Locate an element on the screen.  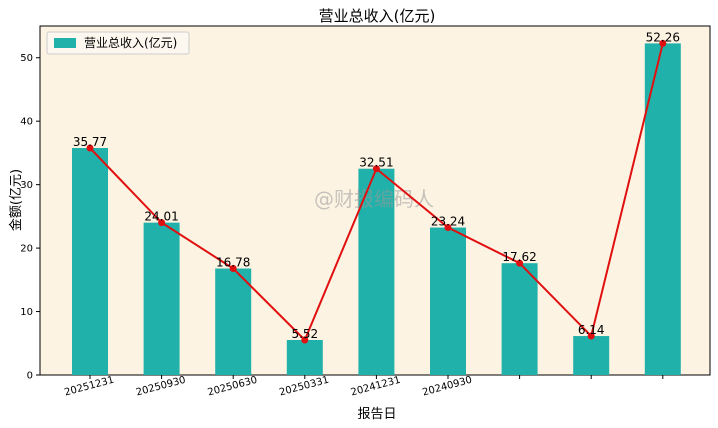
y-tick-label: 10 is located at coordinates (26, 312).